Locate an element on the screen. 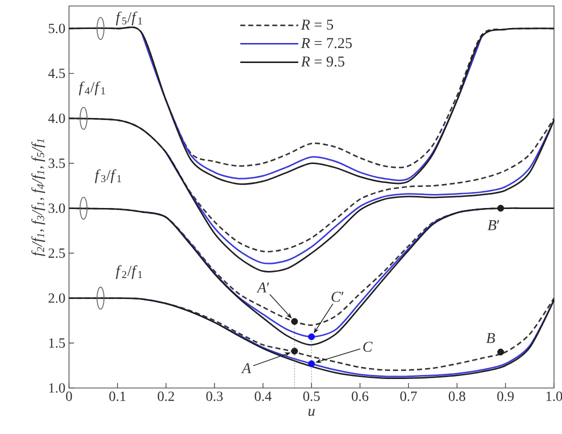 The height and width of the screenshot is (434, 562). x-tick-label: 0.9 is located at coordinates (505, 397).